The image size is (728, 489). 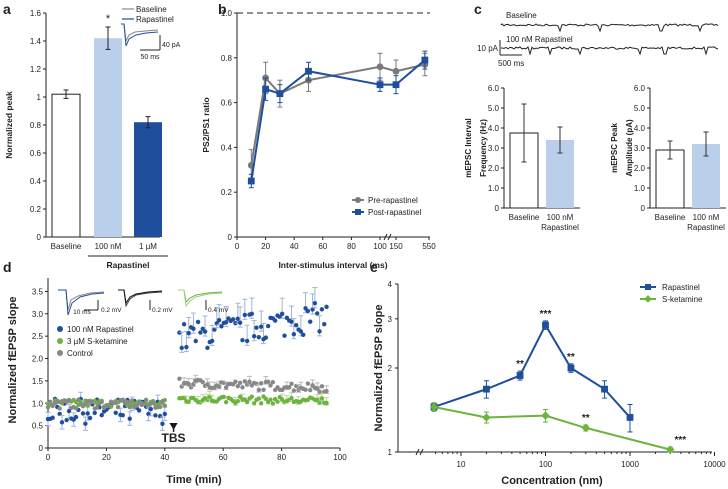 I want to click on x-tick-label: 40, so click(x=294, y=246).